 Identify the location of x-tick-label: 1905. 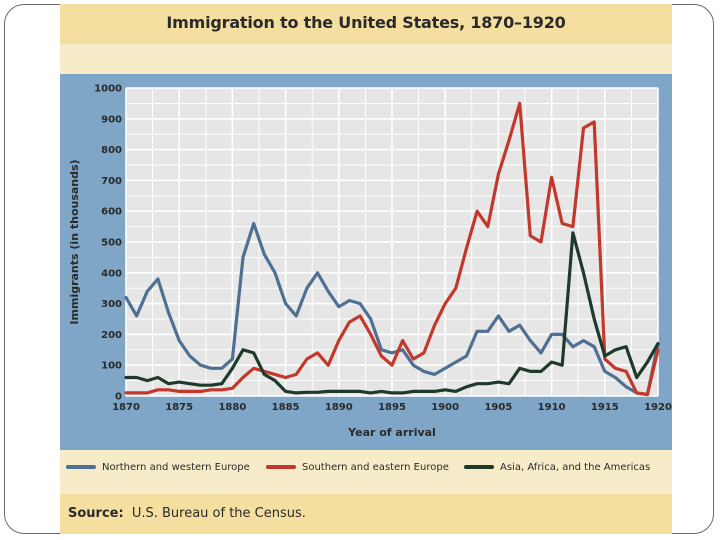
(498, 407).